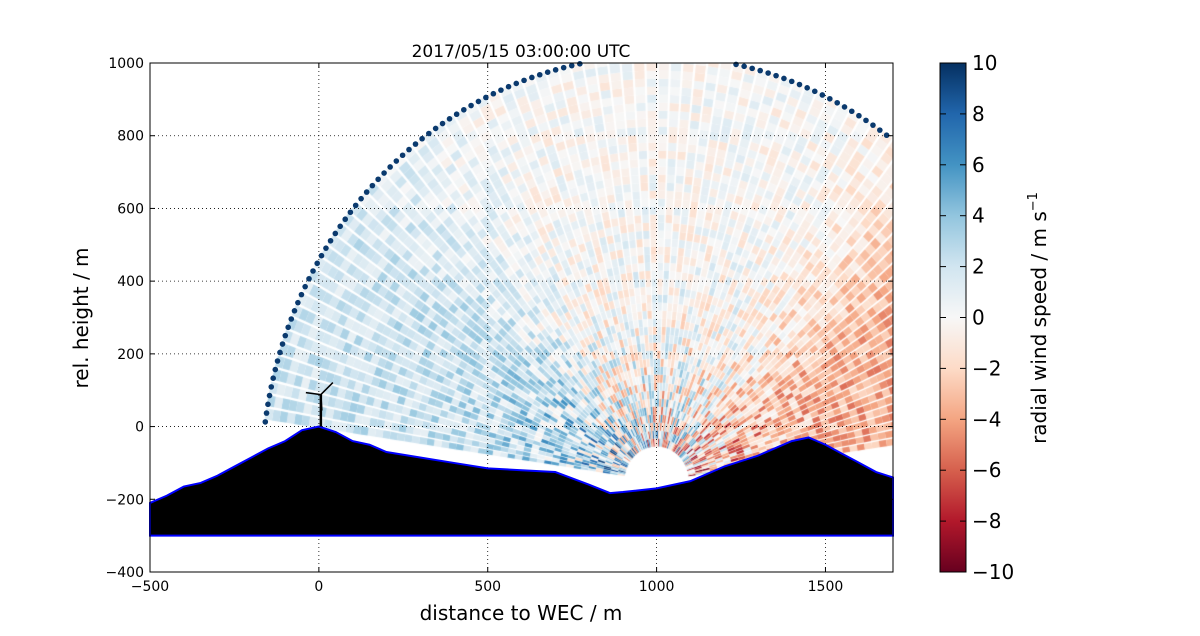  Describe the element at coordinates (130, 355) in the screenshot. I see `y-tick-label: 200` at that location.